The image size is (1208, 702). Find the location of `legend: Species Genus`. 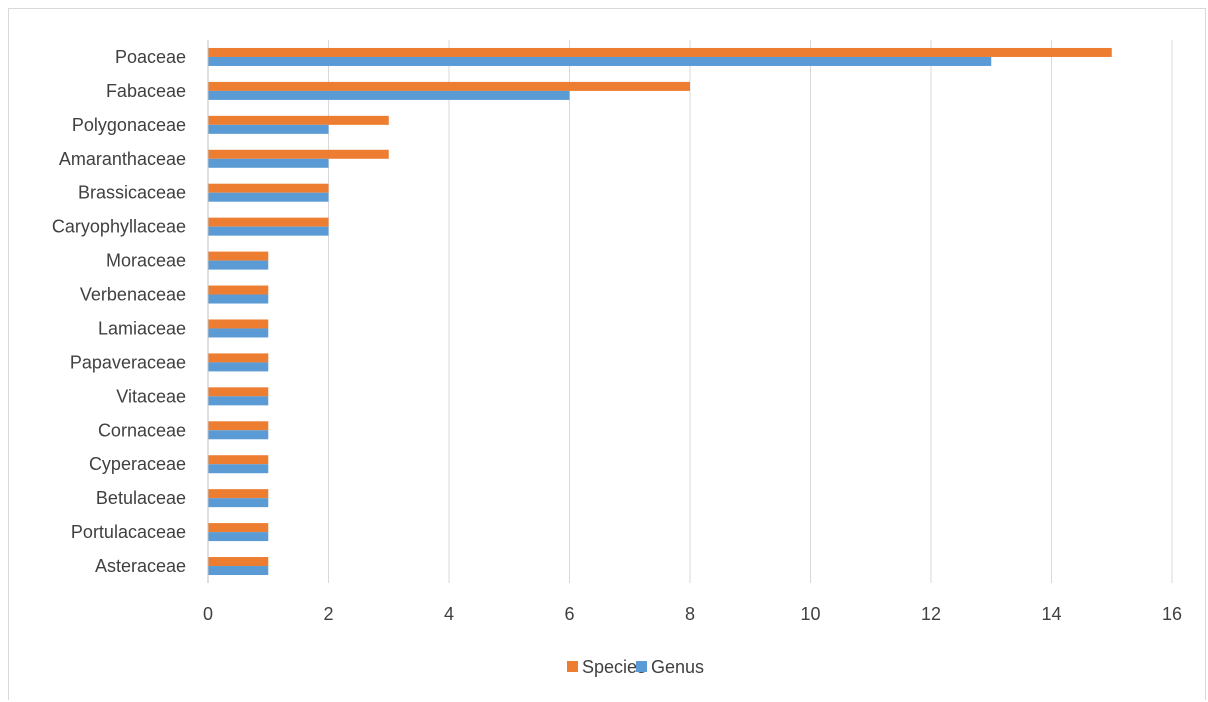

legend: Species Genus is located at coordinates (635, 667).